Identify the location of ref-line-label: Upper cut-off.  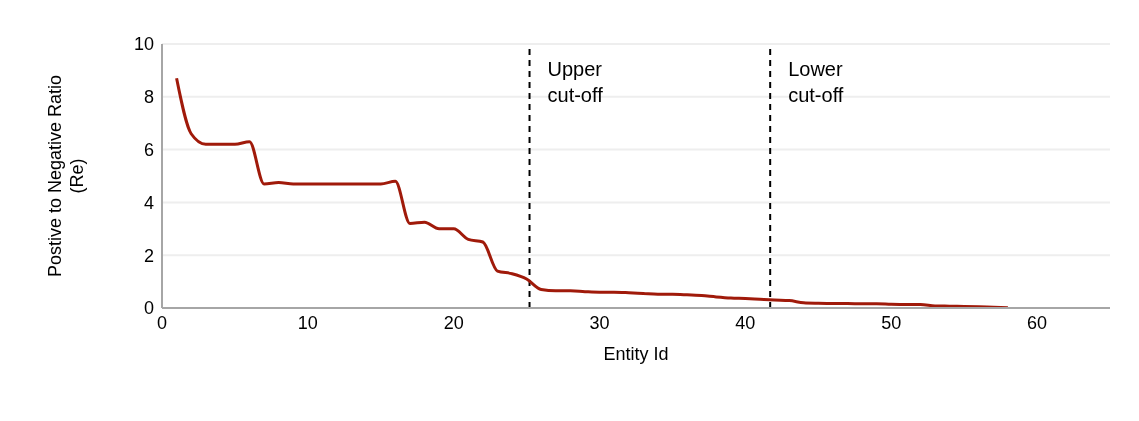
(575, 82).